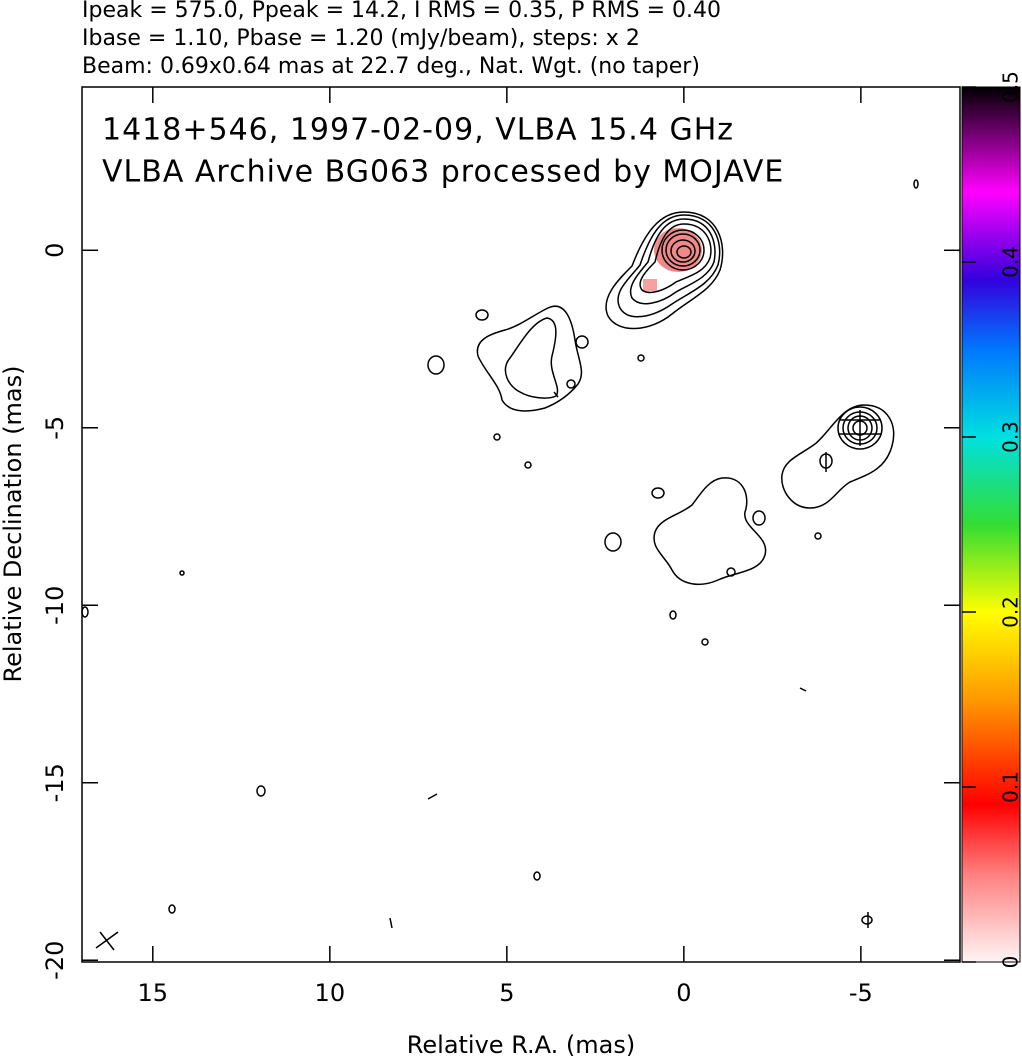 The height and width of the screenshot is (1061, 1022). Describe the element at coordinates (683, 993) in the screenshot. I see `x-tick-label: 0` at that location.